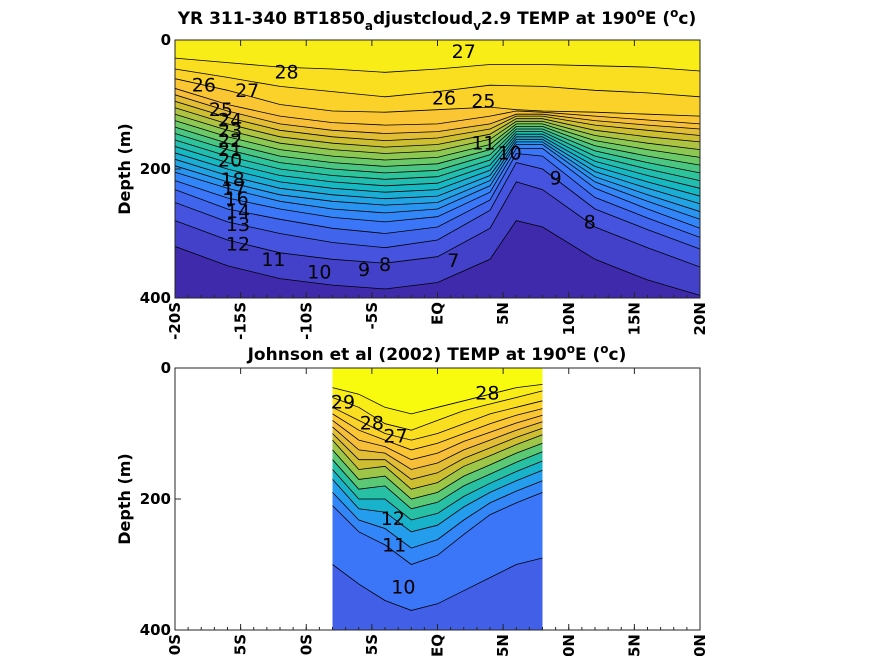 The height and width of the screenshot is (656, 875). What do you see at coordinates (155, 169) in the screenshot?
I see `y-tick-label: 200` at bounding box center [155, 169].